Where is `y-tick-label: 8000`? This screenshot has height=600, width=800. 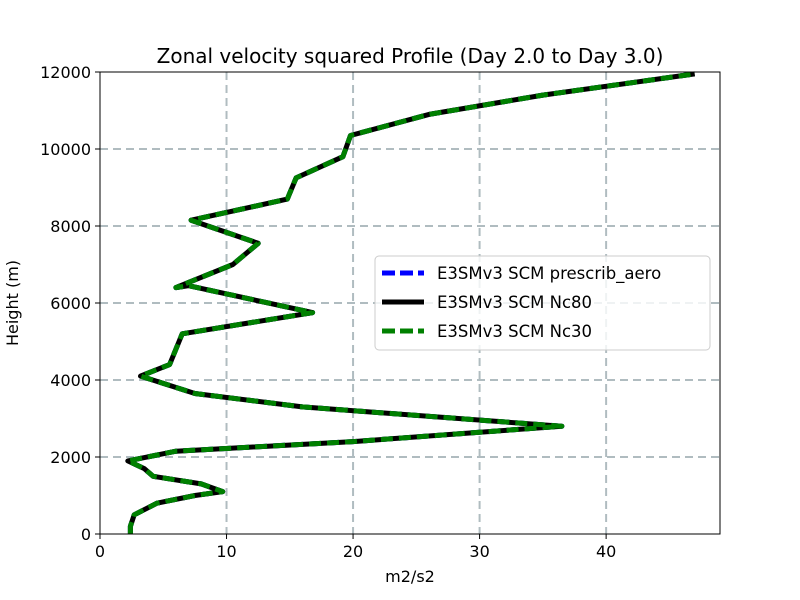 y-tick-label: 8000 is located at coordinates (70, 226).